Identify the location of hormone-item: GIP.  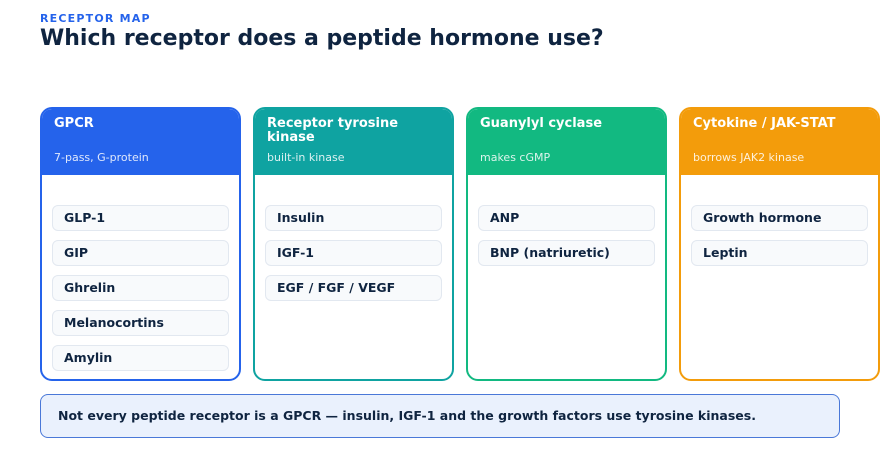
(140, 253).